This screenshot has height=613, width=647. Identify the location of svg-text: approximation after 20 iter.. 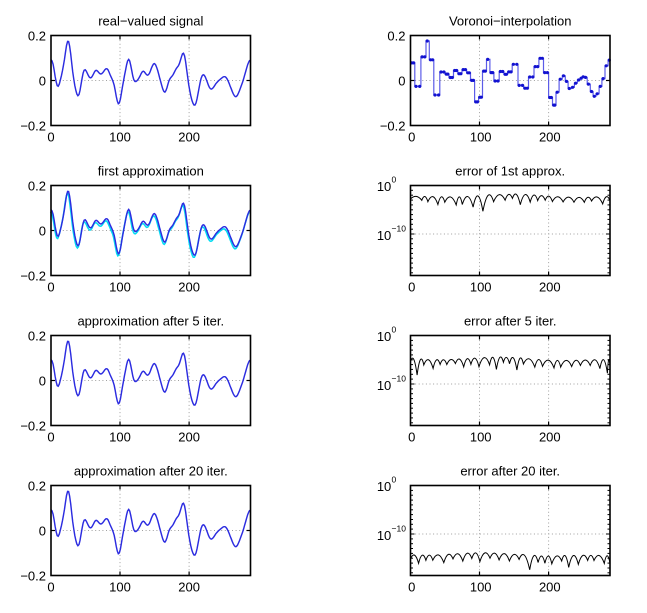
(151, 471).